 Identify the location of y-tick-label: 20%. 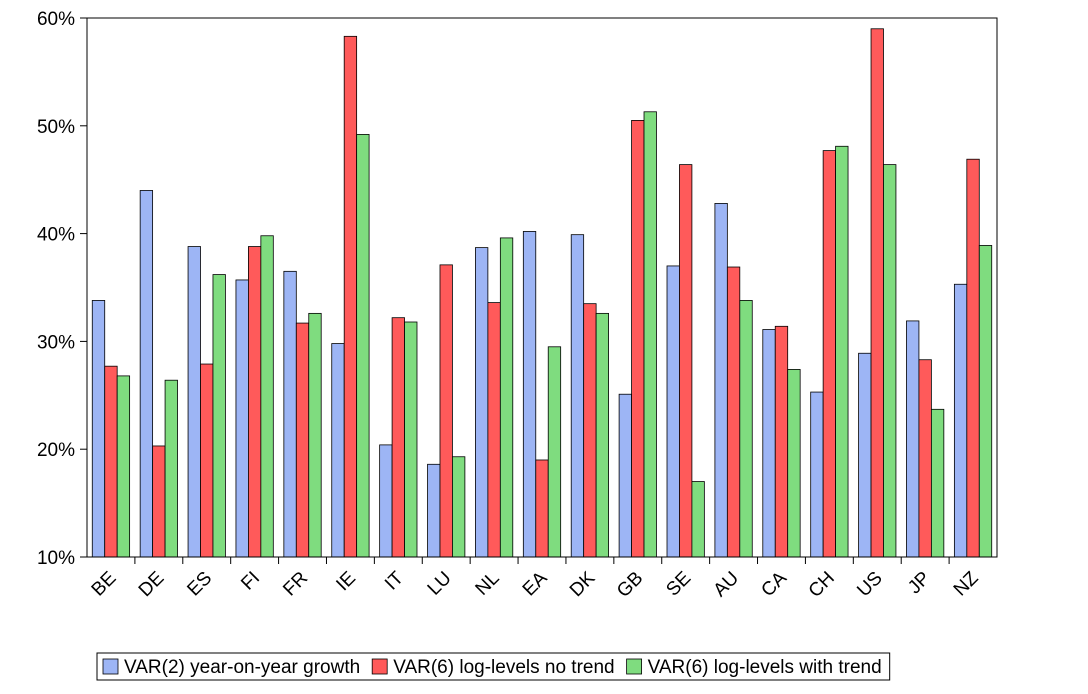
(56, 450).